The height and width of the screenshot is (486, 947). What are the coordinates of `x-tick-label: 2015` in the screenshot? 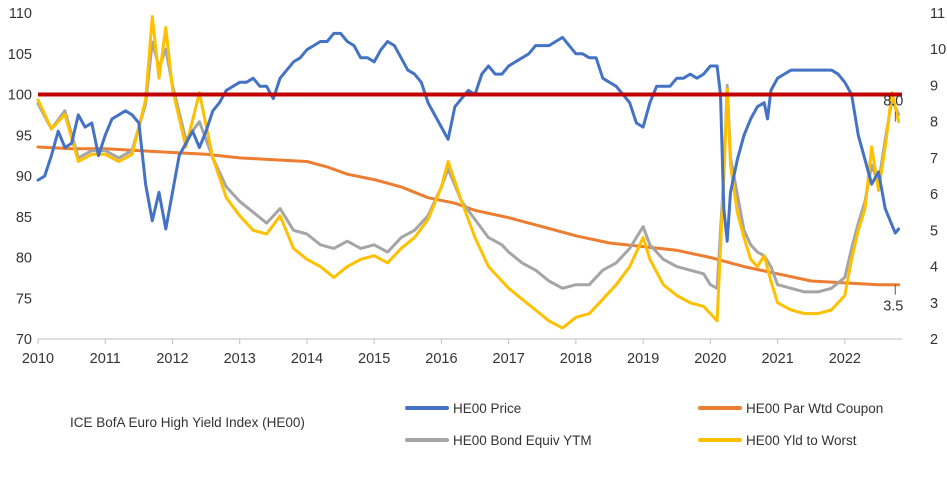 It's located at (374, 359).